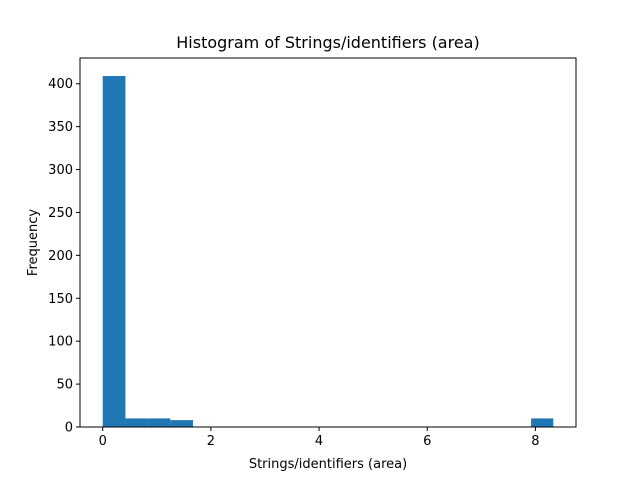 The width and height of the screenshot is (640, 480). Describe the element at coordinates (60, 84) in the screenshot. I see `y-tick-label-8: 400` at that location.